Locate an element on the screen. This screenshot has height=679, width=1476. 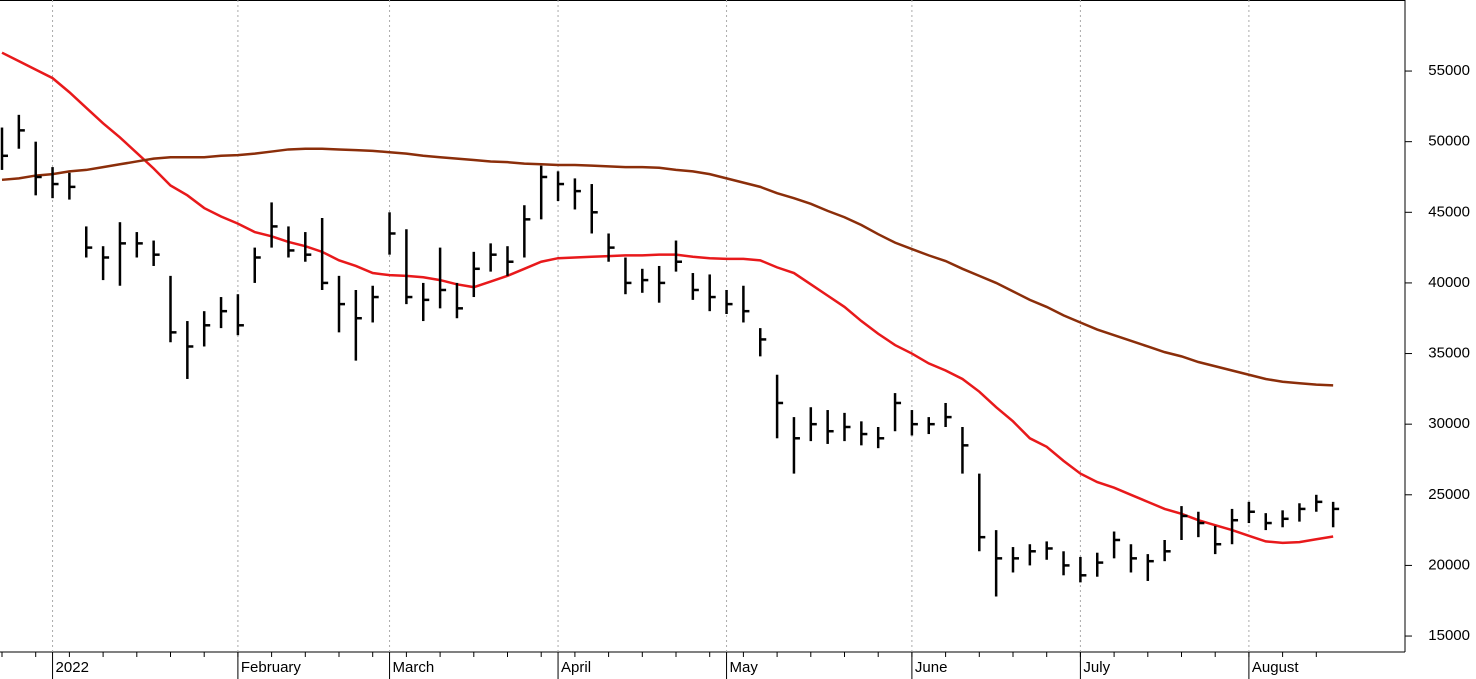
y-tick-label: 30000 is located at coordinates (1449, 423).